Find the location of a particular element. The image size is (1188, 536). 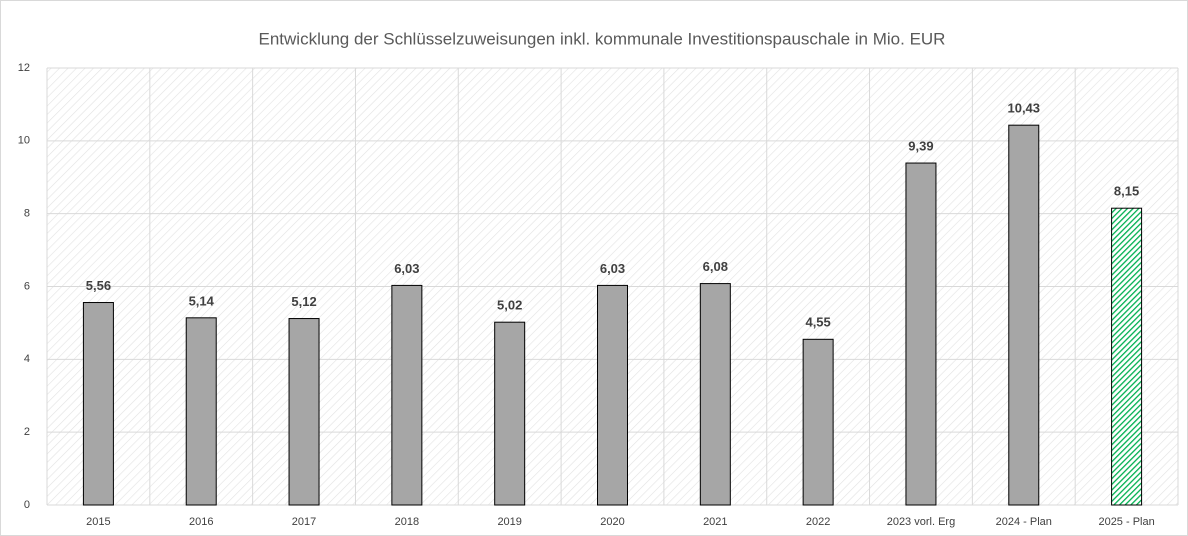

data-label: 5,12 is located at coordinates (303, 301).